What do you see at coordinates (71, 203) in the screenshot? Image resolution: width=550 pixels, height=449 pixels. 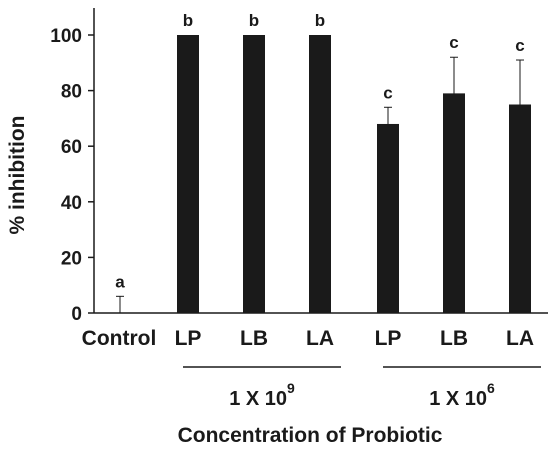 I see `y-tick-label: 40` at bounding box center [71, 203].